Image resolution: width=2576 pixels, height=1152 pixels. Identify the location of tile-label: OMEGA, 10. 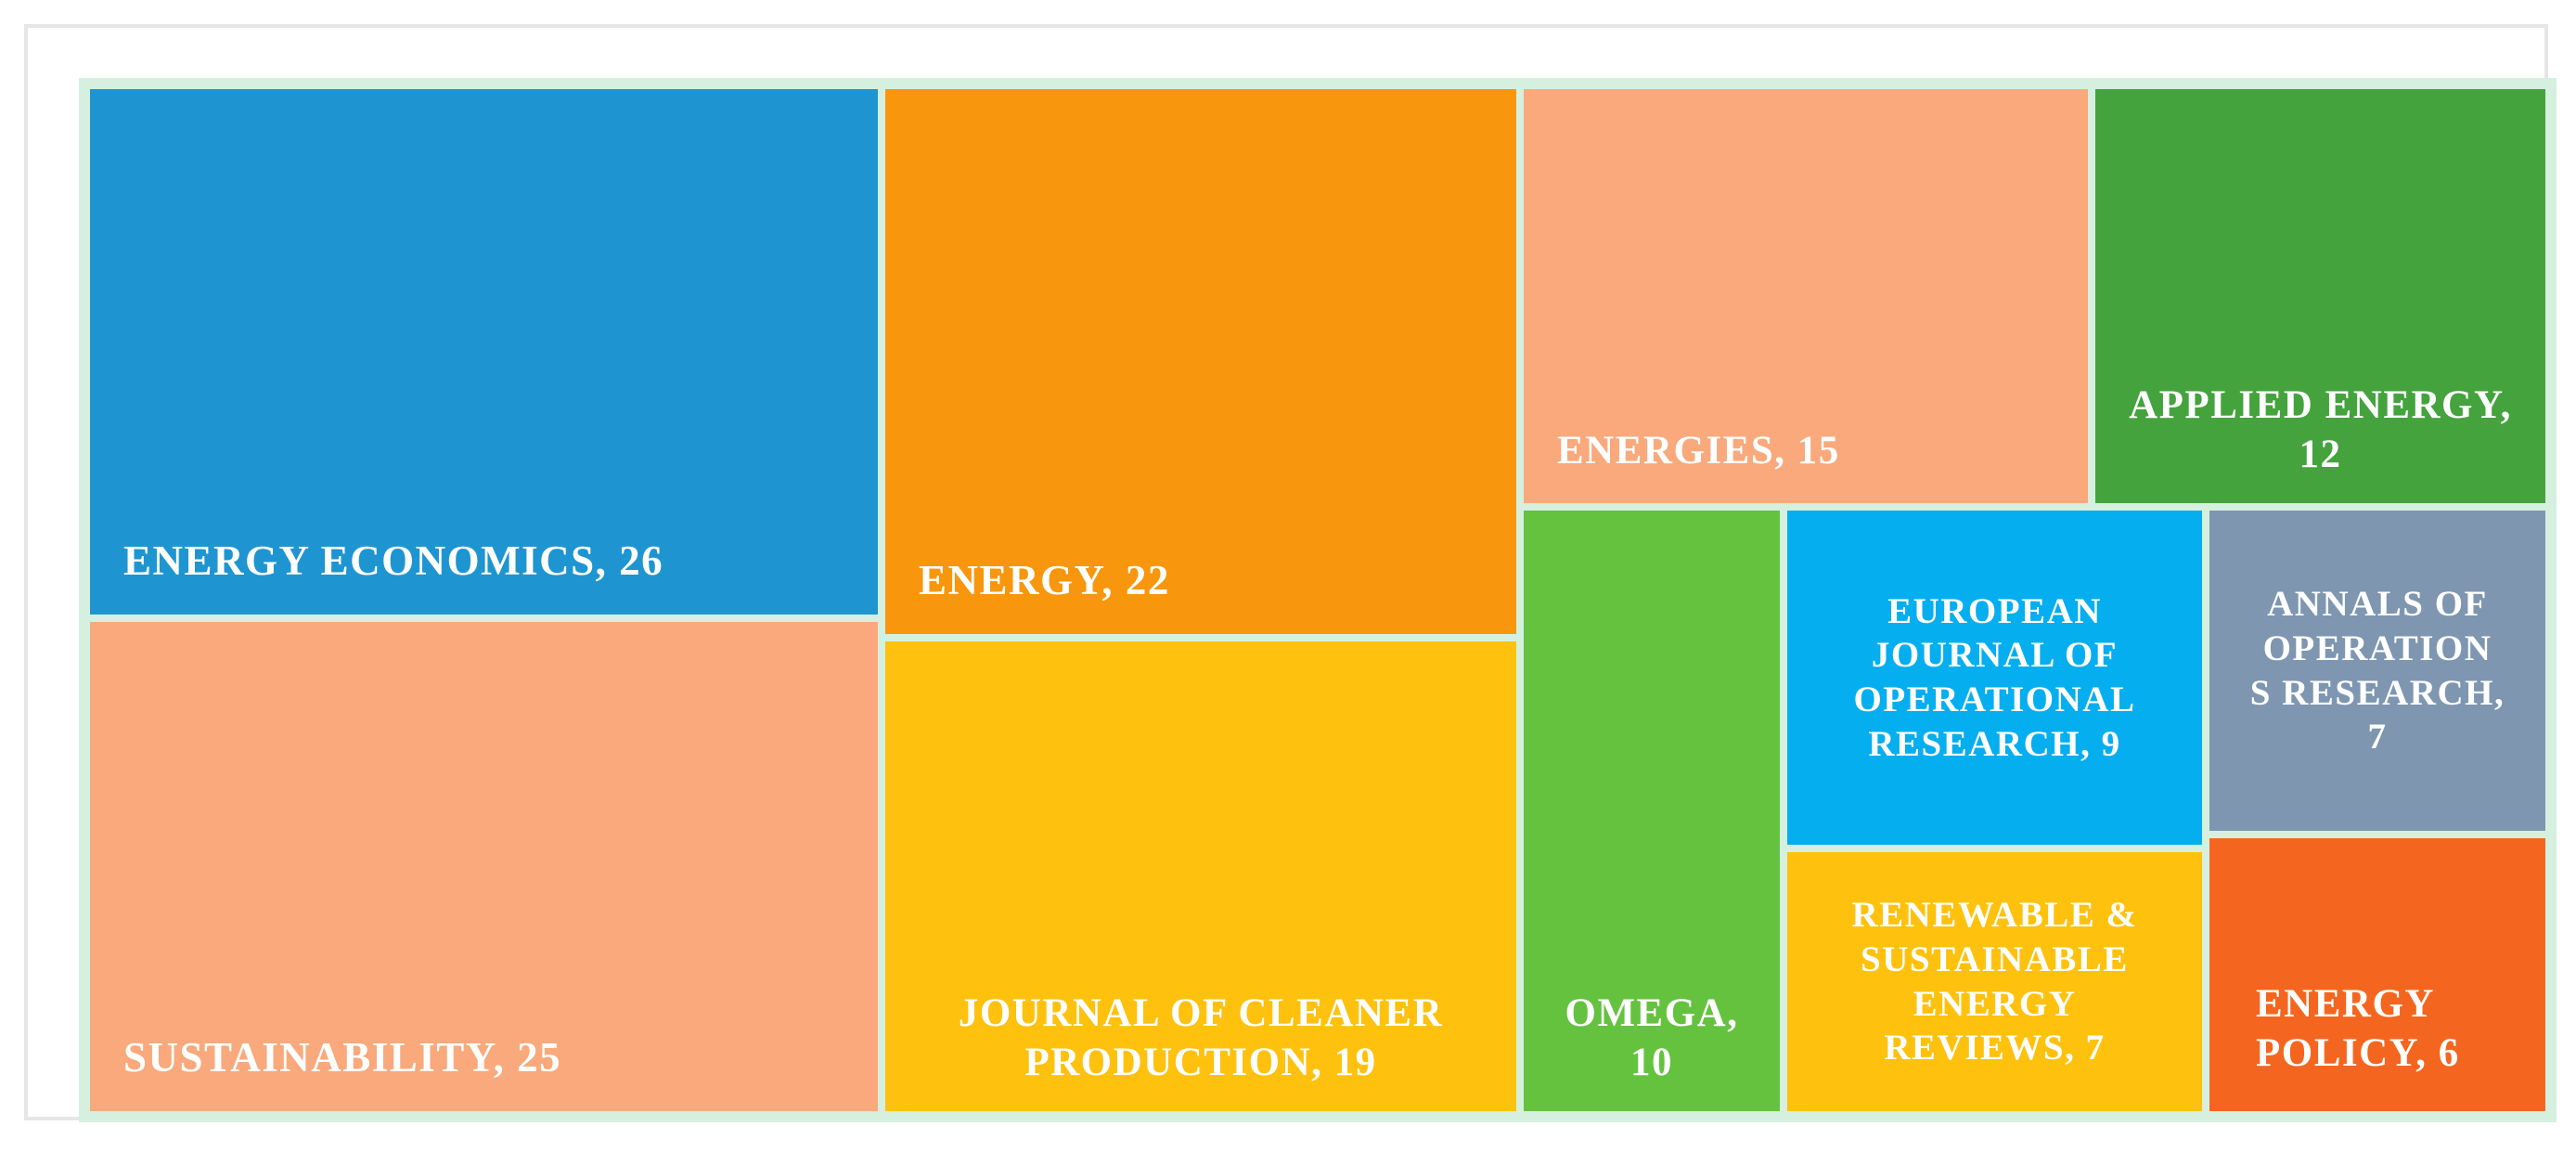
(1652, 1037).